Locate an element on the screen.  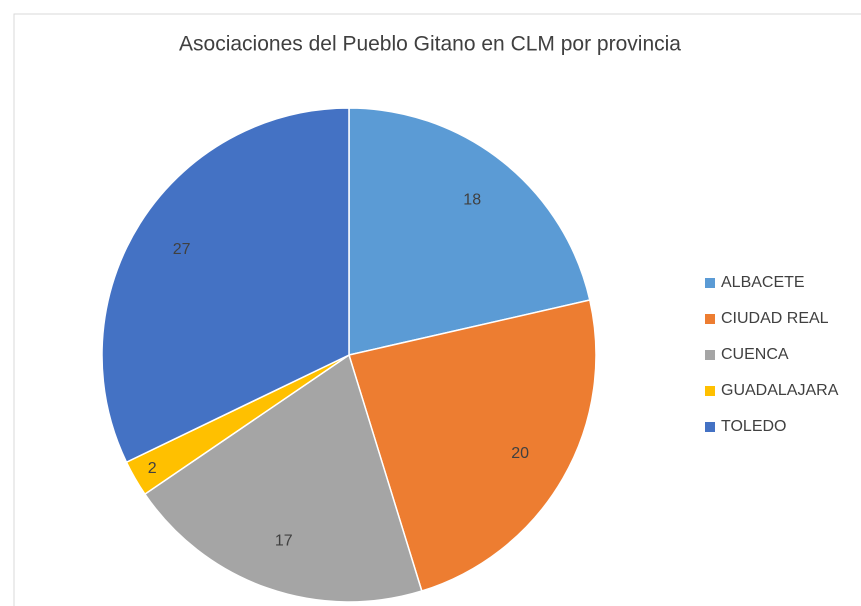
data-label: 27 is located at coordinates (182, 249).